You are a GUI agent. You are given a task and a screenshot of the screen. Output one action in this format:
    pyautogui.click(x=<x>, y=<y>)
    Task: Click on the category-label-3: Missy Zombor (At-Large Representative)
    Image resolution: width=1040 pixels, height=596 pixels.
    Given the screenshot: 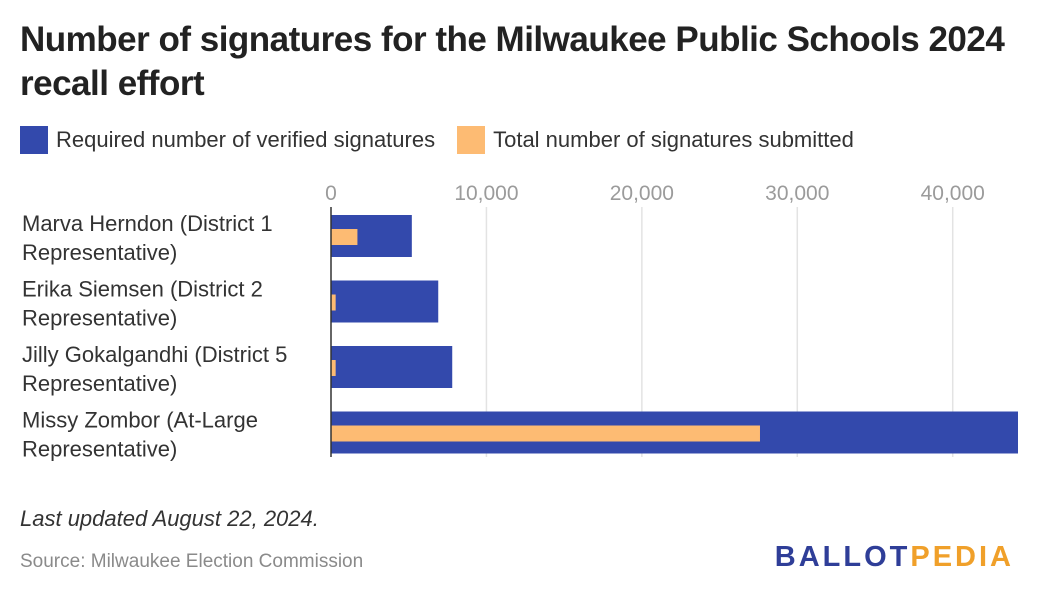 What is the action you would take?
    pyautogui.click(x=140, y=435)
    